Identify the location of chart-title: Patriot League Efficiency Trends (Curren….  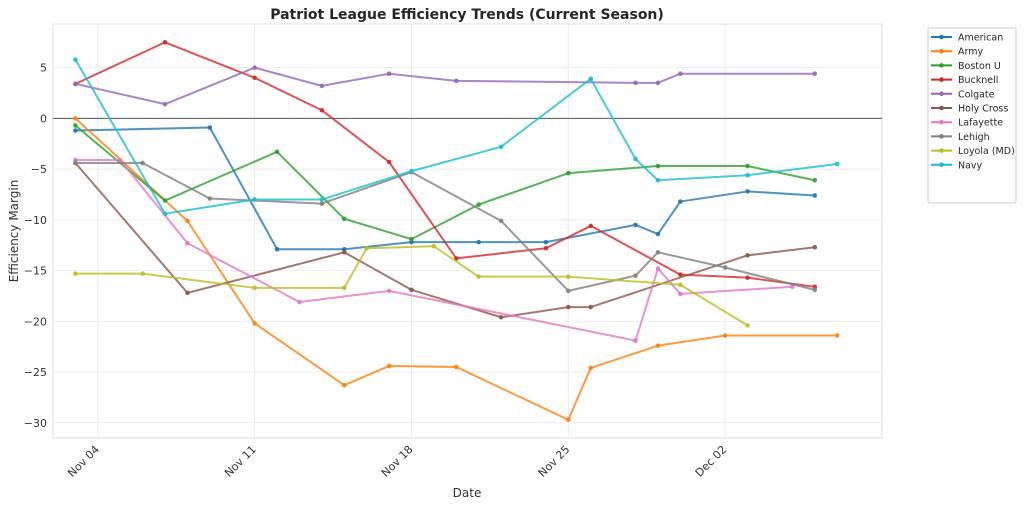
(467, 15).